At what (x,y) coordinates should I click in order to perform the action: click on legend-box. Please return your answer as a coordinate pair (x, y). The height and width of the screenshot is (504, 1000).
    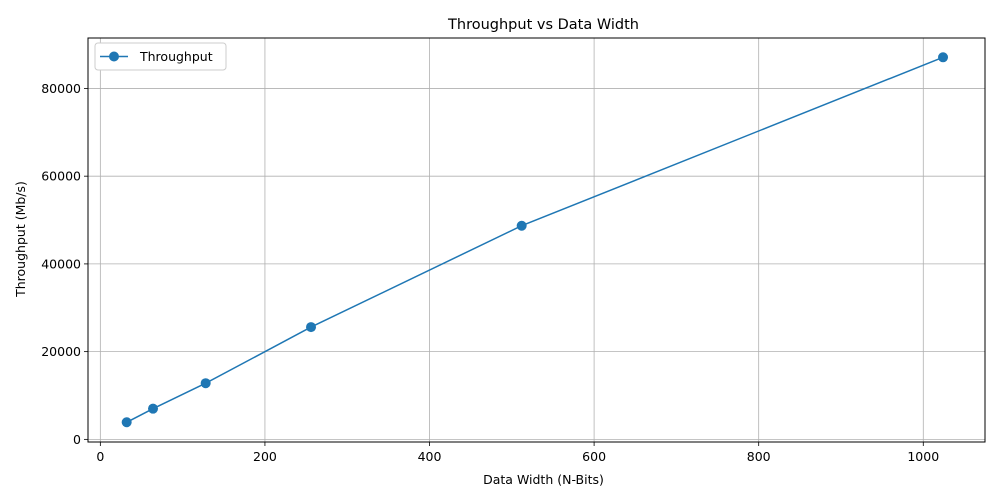
    Looking at the image, I should click on (160, 56).